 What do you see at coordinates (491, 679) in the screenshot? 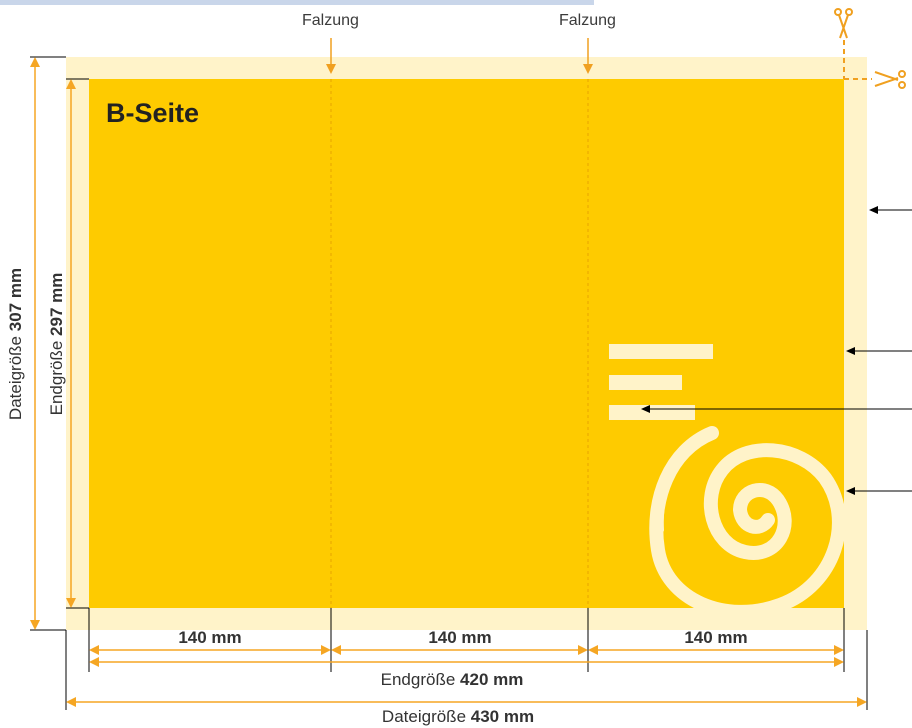
I see `final-width-value: 420 mm` at bounding box center [491, 679].